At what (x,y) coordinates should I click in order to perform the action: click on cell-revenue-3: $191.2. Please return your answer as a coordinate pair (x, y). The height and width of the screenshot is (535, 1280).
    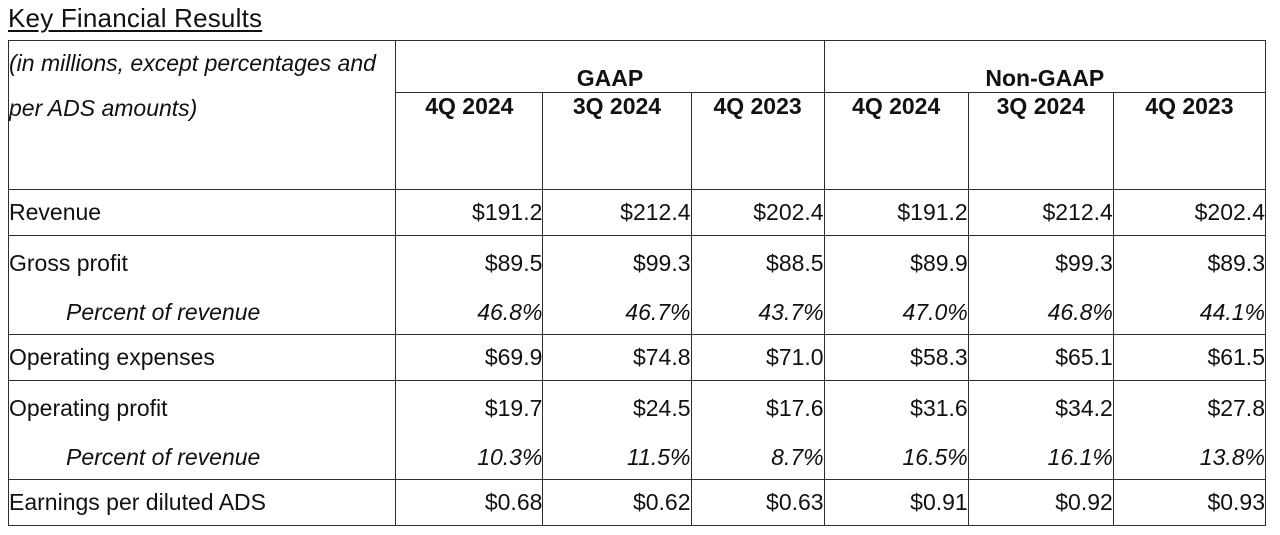
    Looking at the image, I should click on (896, 212).